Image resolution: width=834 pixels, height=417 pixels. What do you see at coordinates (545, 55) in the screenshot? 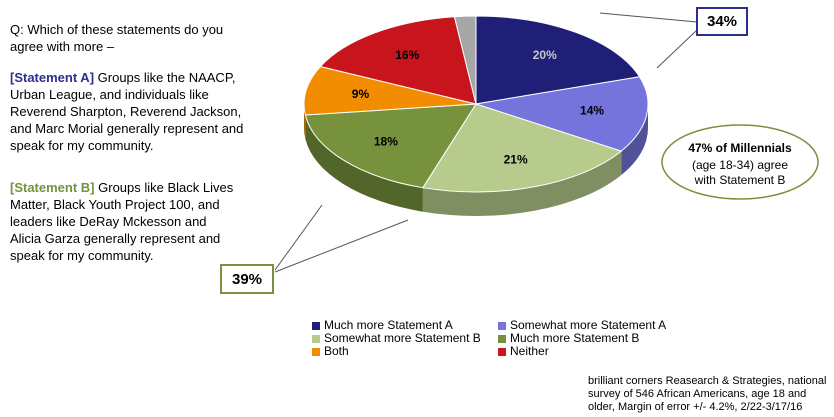
I see `data-label: 20%` at bounding box center [545, 55].